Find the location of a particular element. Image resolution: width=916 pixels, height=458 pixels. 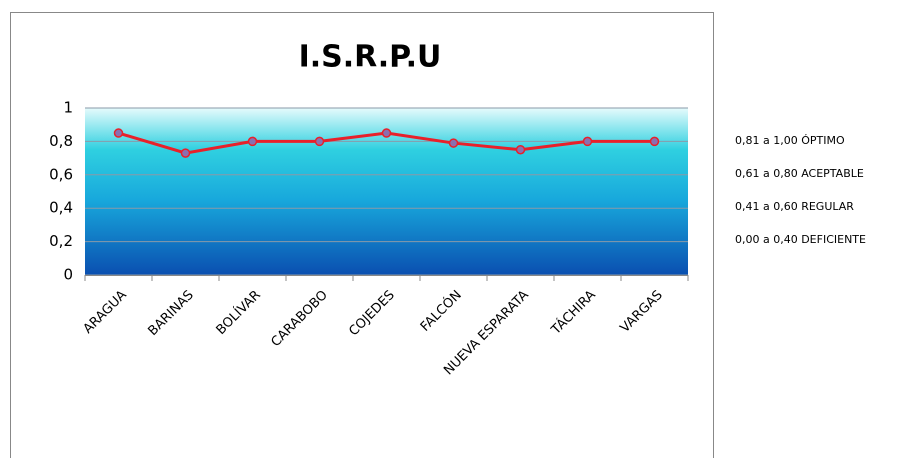

y-tick-label: 0 is located at coordinates (68, 275).